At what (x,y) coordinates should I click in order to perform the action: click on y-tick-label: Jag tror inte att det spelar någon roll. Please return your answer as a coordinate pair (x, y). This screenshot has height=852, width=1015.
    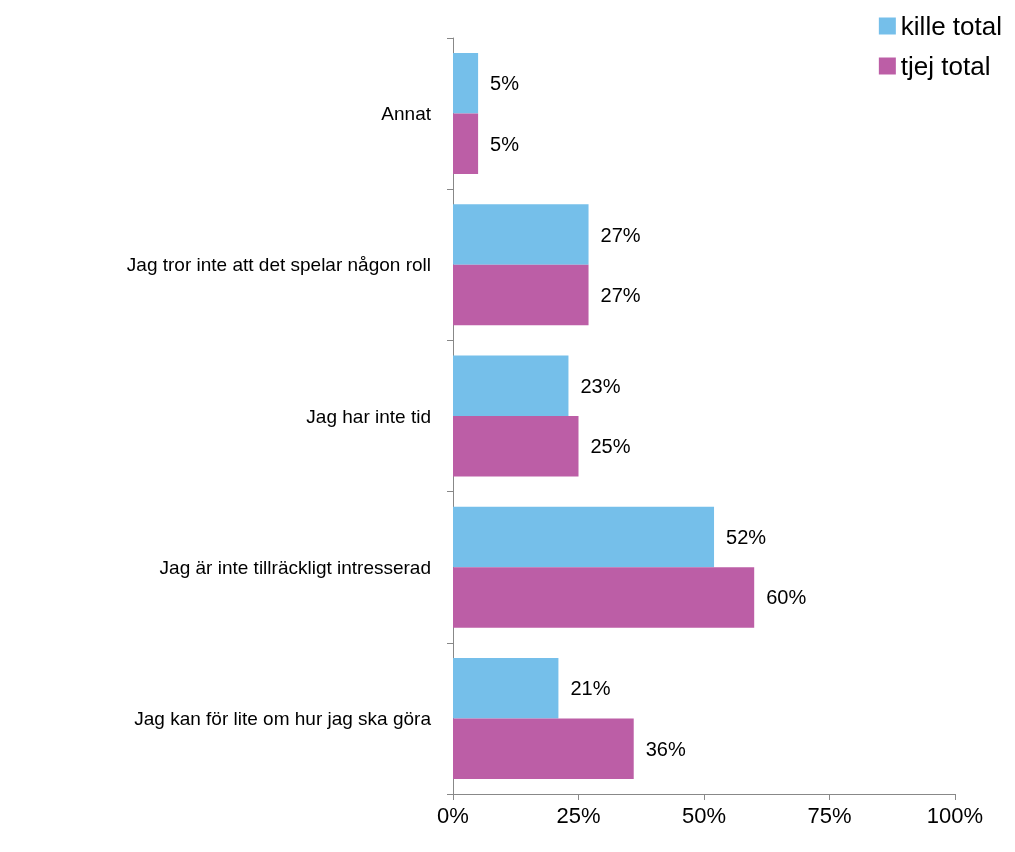
    Looking at the image, I should click on (278, 265).